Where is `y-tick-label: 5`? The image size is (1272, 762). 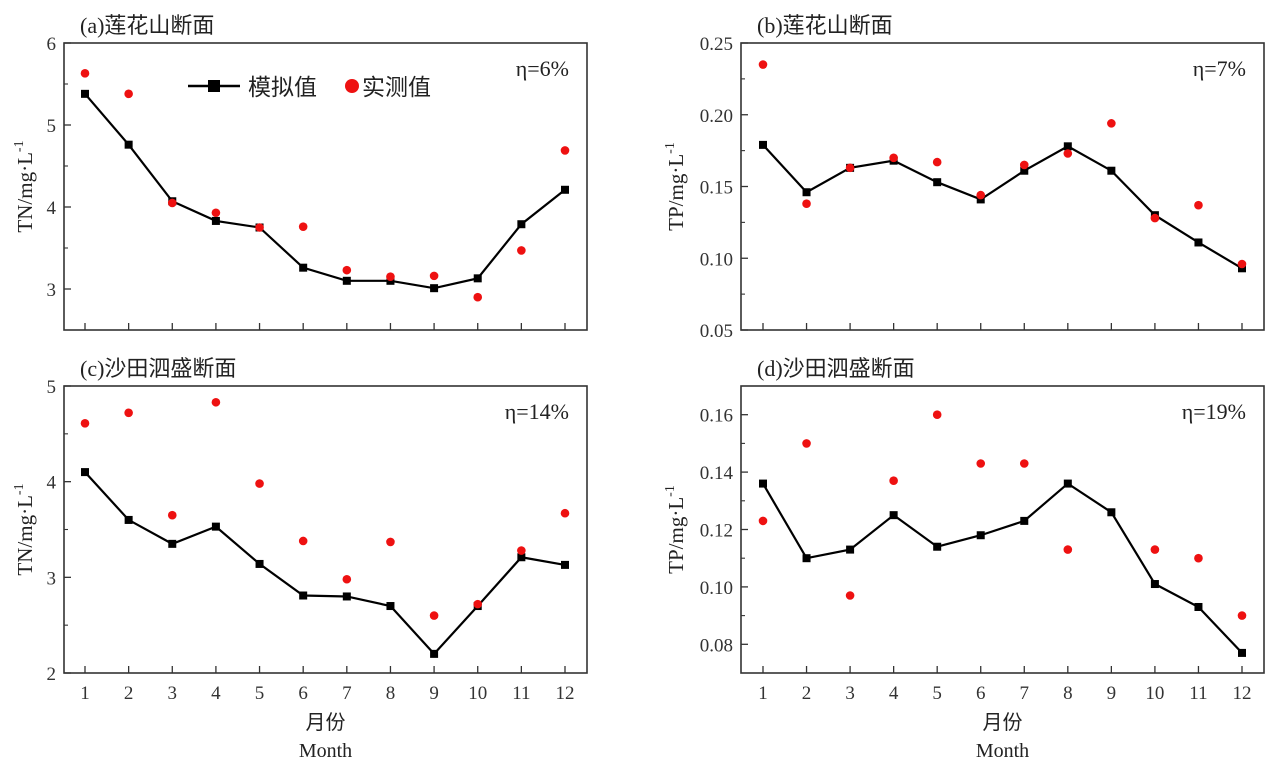 y-tick-label: 5 is located at coordinates (52, 126).